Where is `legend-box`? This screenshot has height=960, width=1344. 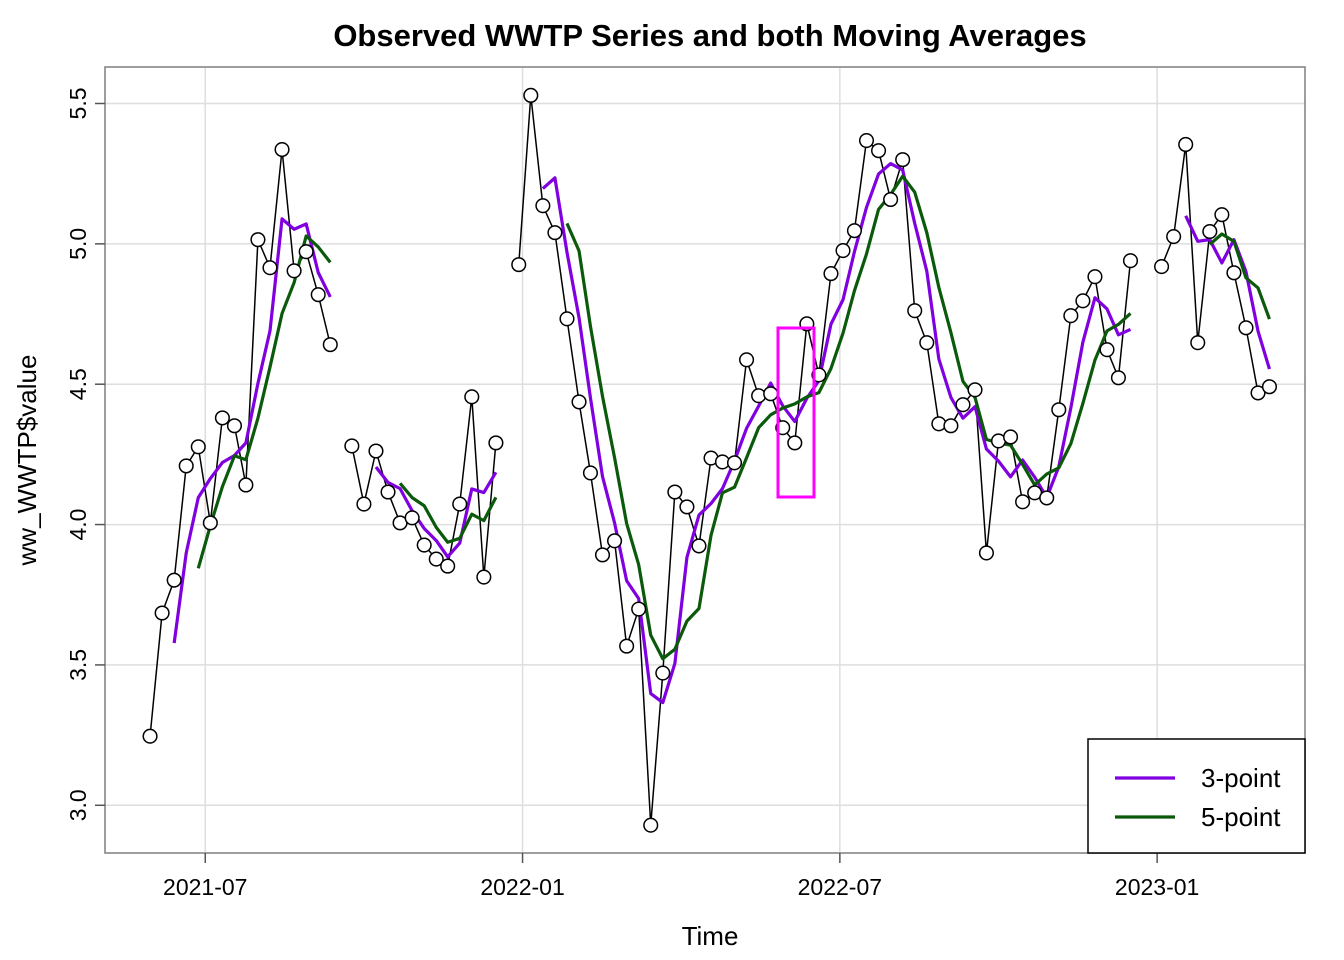
legend-box is located at coordinates (1196, 796).